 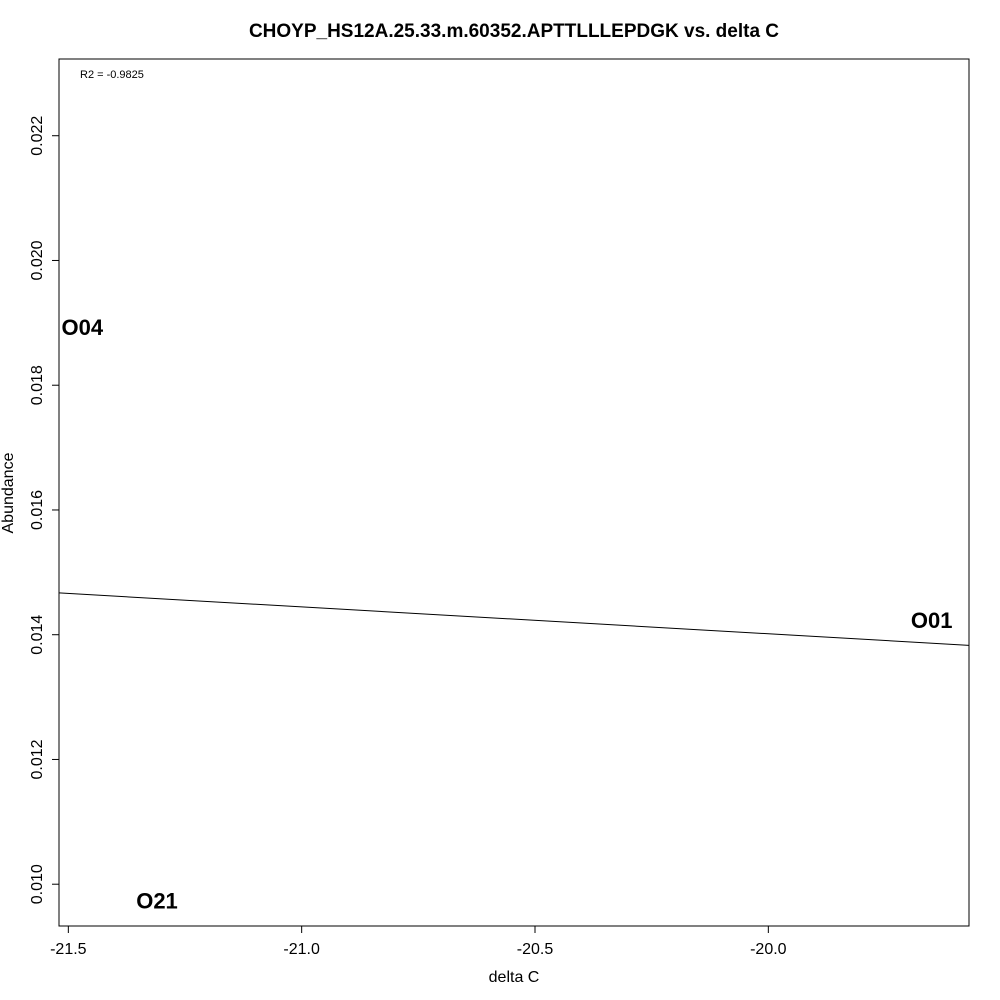 What do you see at coordinates (157, 901) in the screenshot?
I see `data-point-label-o21: O21` at bounding box center [157, 901].